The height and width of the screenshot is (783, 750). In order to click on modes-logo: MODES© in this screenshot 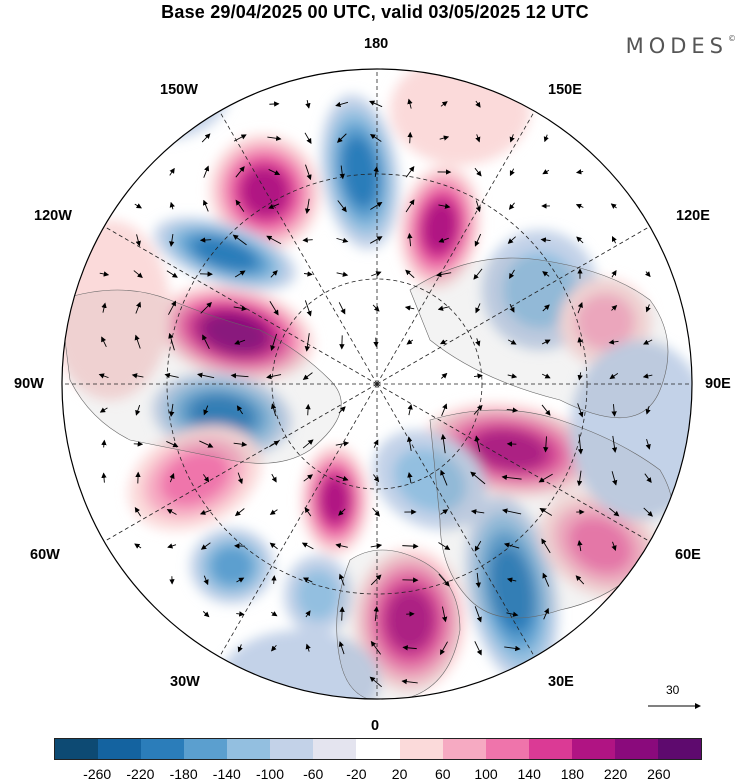, I will do `click(681, 46)`.